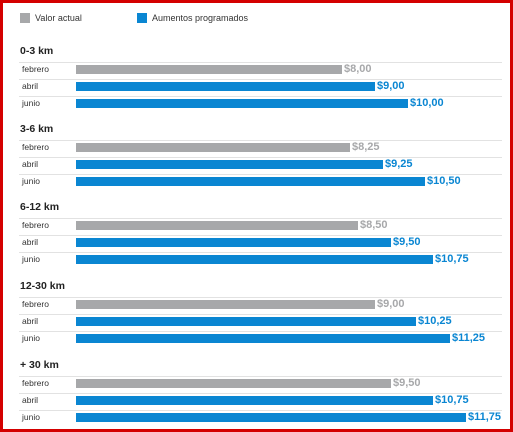  What do you see at coordinates (399, 164) in the screenshot?
I see `value-label: $9,25` at bounding box center [399, 164].